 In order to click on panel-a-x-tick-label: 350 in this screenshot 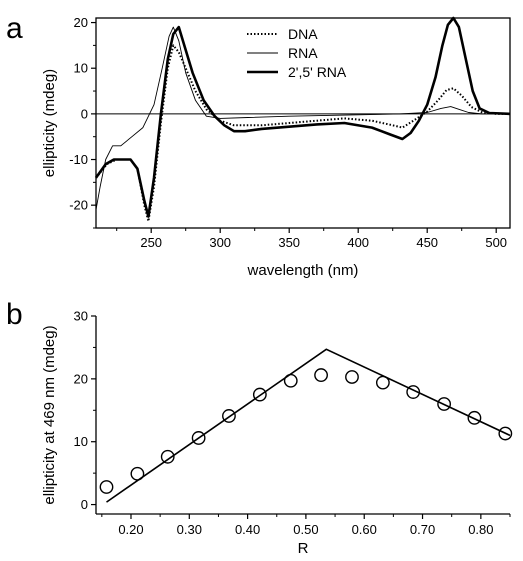, I will do `click(289, 242)`.